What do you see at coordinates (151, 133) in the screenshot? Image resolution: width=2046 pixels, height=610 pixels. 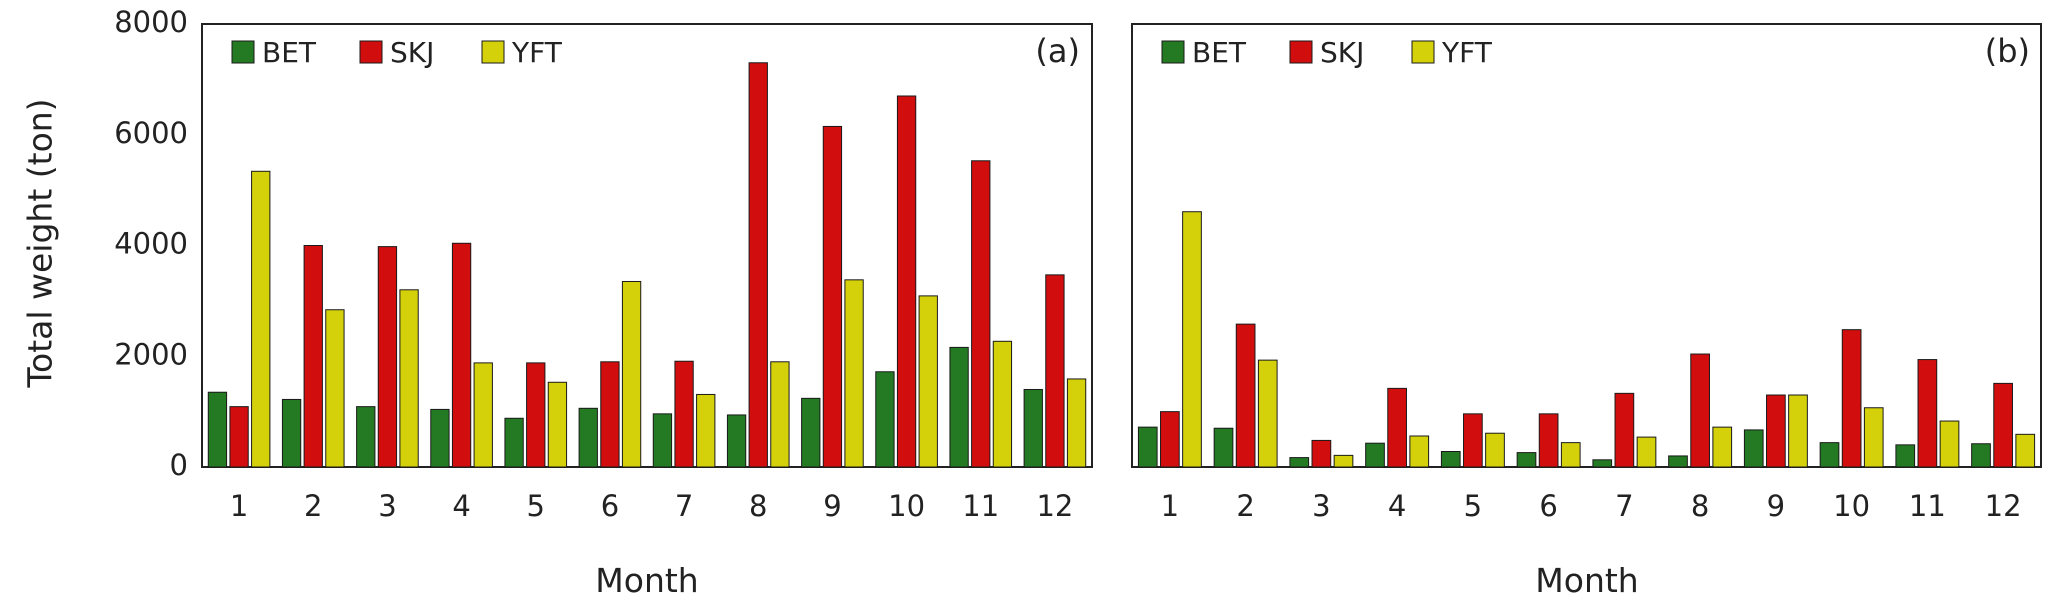 I see `y-tick-label: 6000` at bounding box center [151, 133].